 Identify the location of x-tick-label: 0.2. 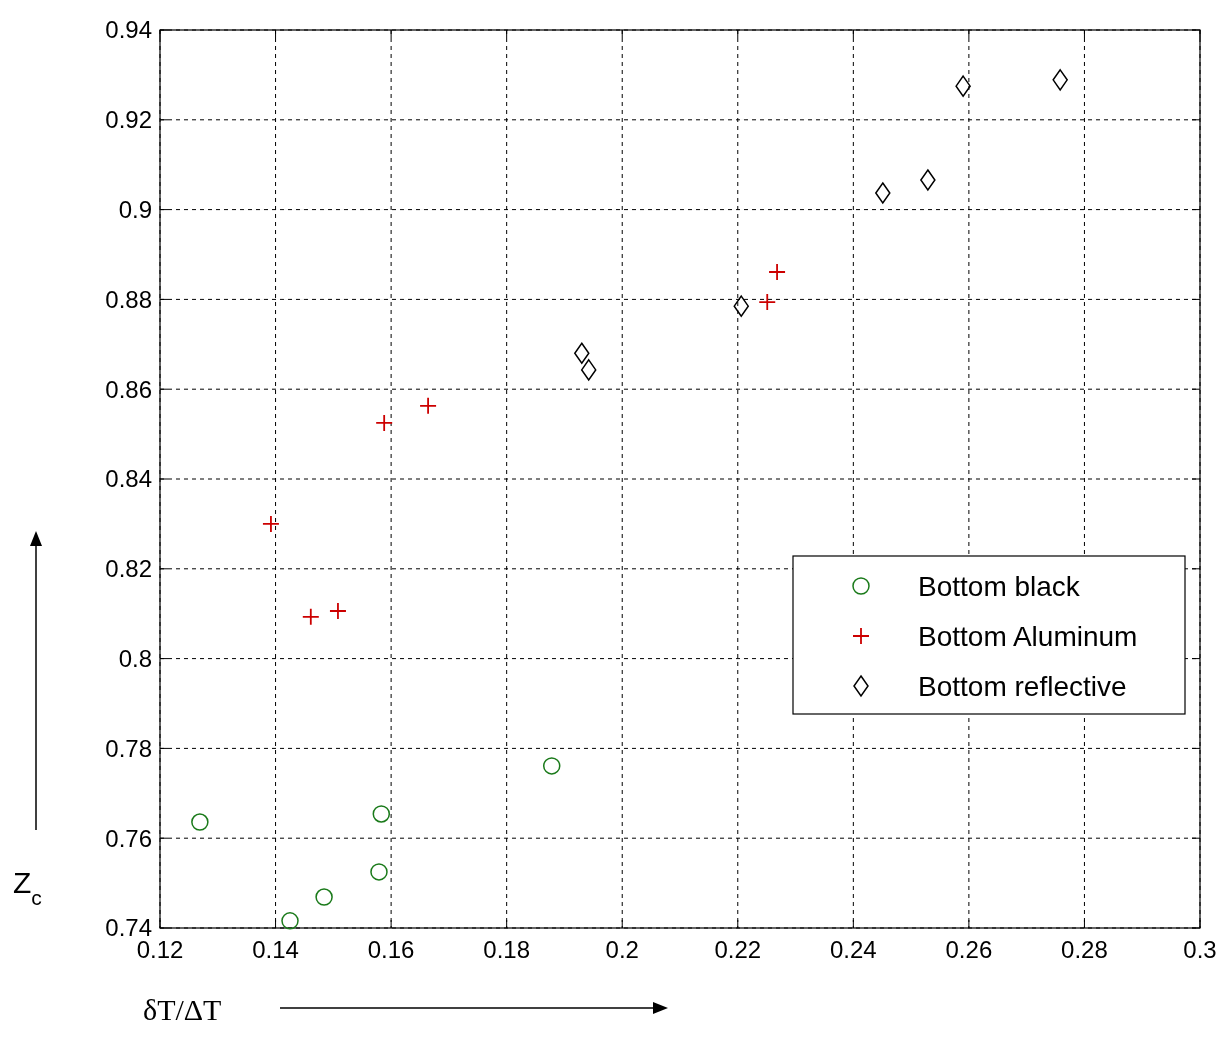
(622, 949).